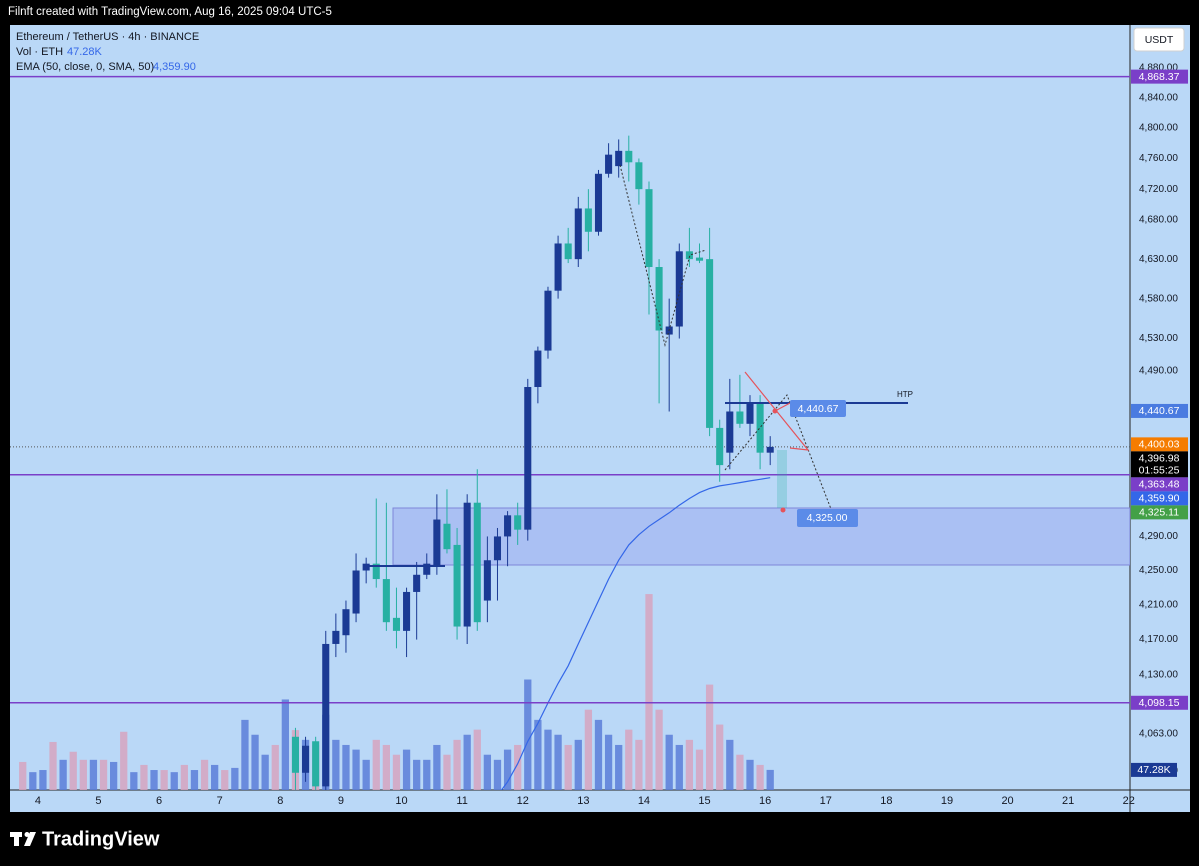 Image resolution: width=1199 pixels, height=866 pixels. What do you see at coordinates (1158, 98) in the screenshot?
I see `y-tick-label: 4,840.00` at bounding box center [1158, 98].